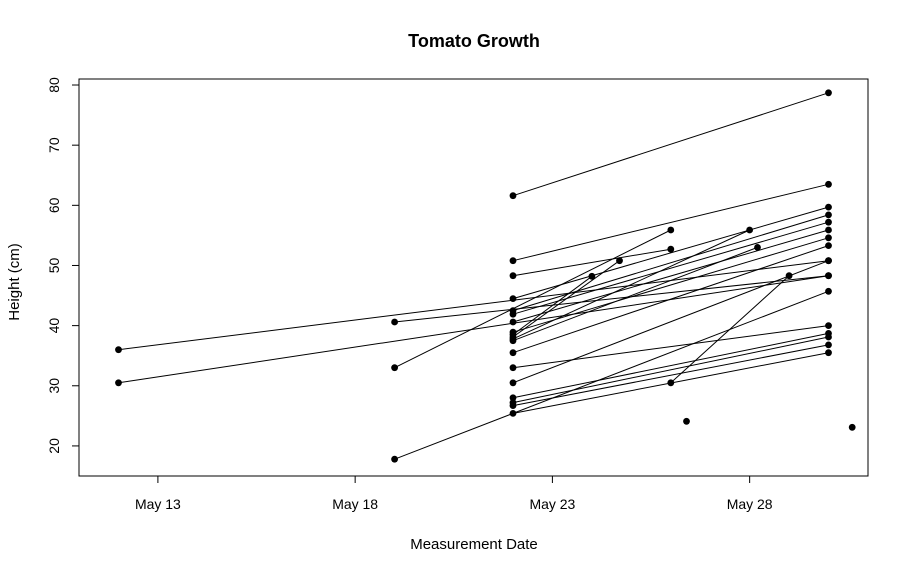  What do you see at coordinates (750, 504) in the screenshot?
I see `x-tick-label: May 28` at bounding box center [750, 504].